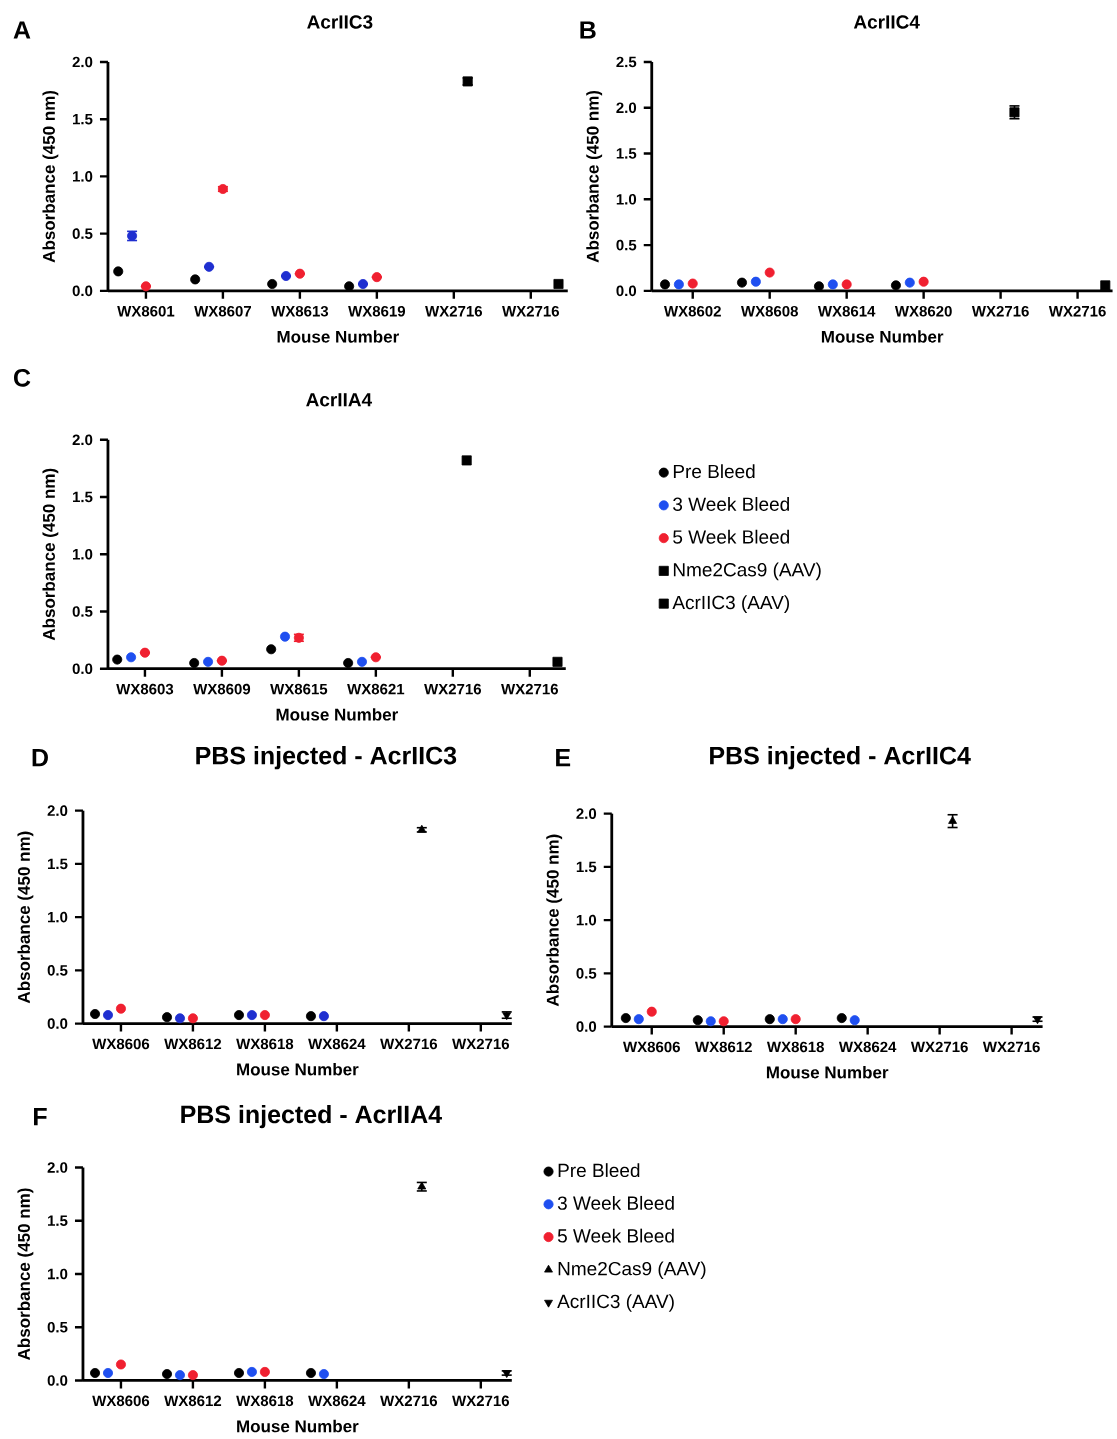  Describe the element at coordinates (923, 311) in the screenshot. I see `x-tick-label: WX8620` at that location.